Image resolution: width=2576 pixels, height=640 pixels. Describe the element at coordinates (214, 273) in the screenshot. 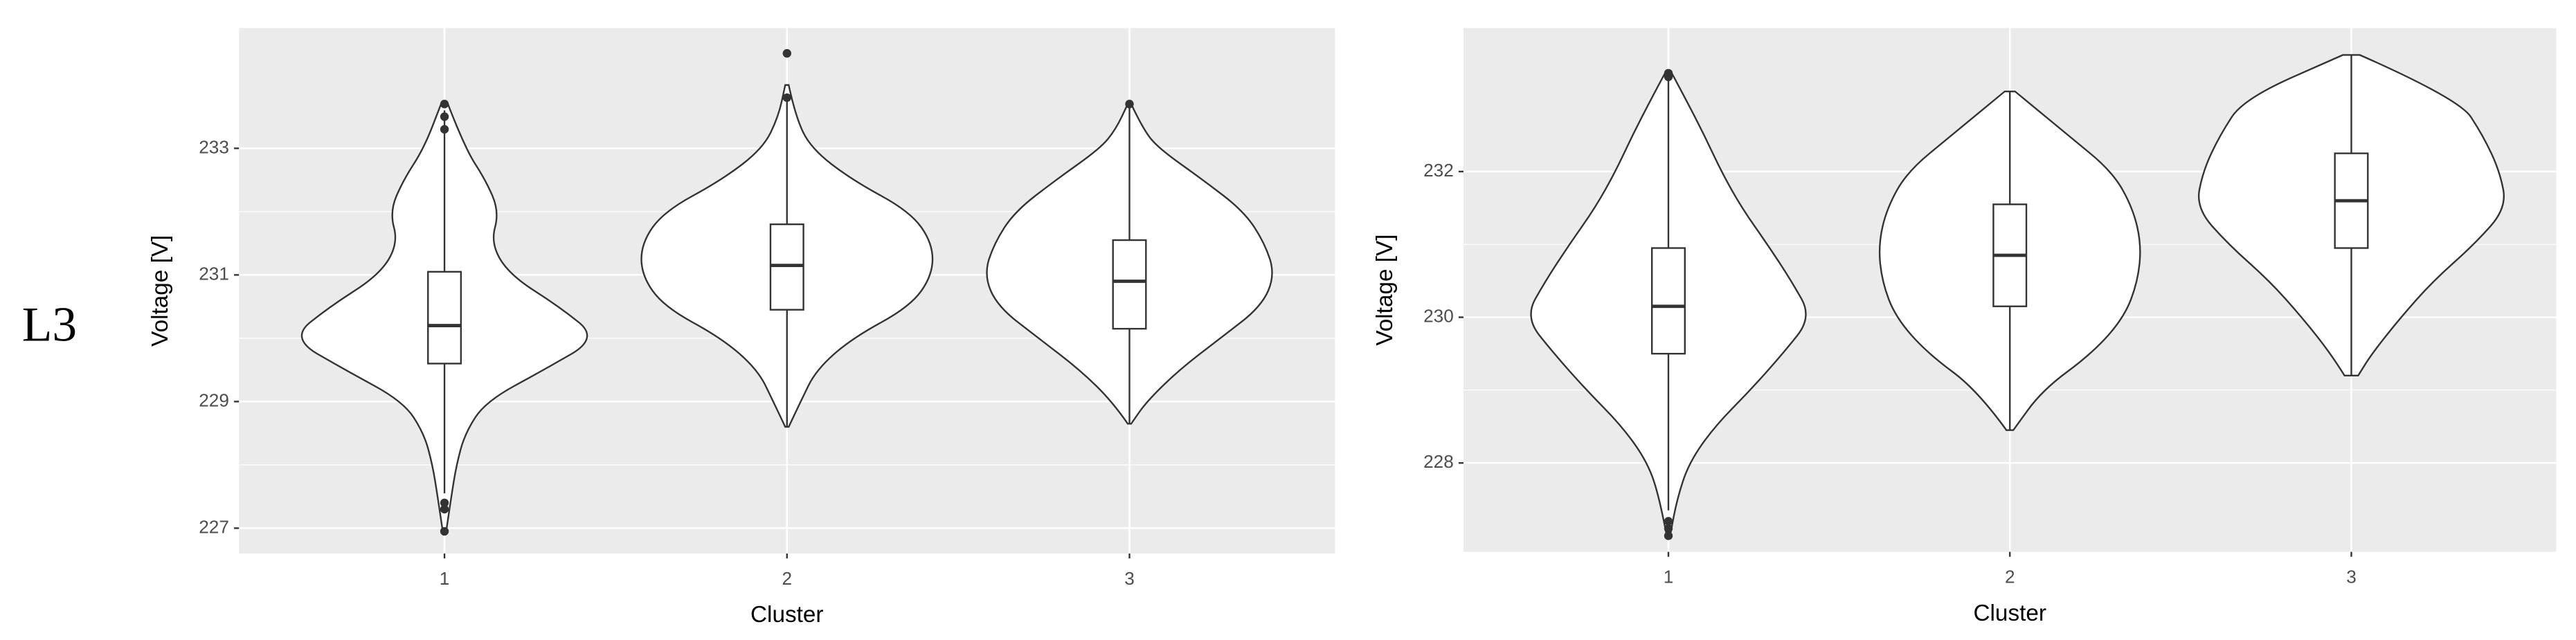

I see `y-tick-label: 231` at that location.